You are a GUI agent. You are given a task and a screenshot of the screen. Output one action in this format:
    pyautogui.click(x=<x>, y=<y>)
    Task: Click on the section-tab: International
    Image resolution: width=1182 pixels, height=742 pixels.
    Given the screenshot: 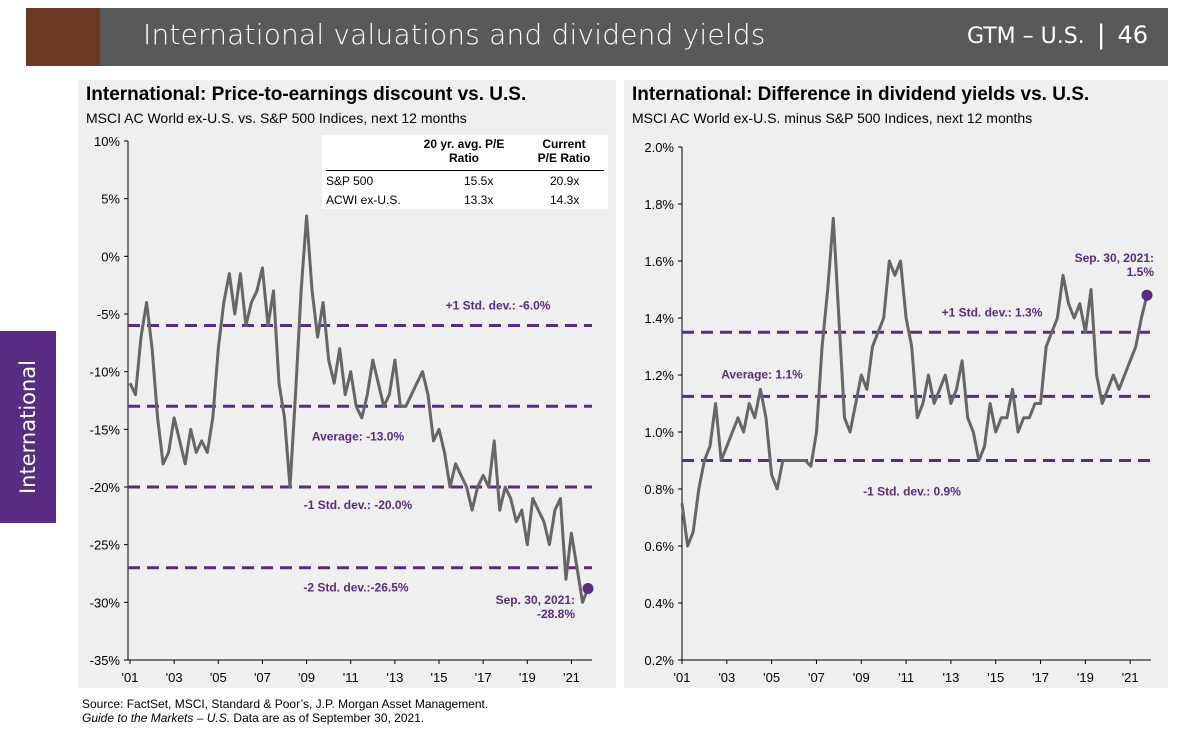 What is the action you would take?
    pyautogui.click(x=28, y=427)
    